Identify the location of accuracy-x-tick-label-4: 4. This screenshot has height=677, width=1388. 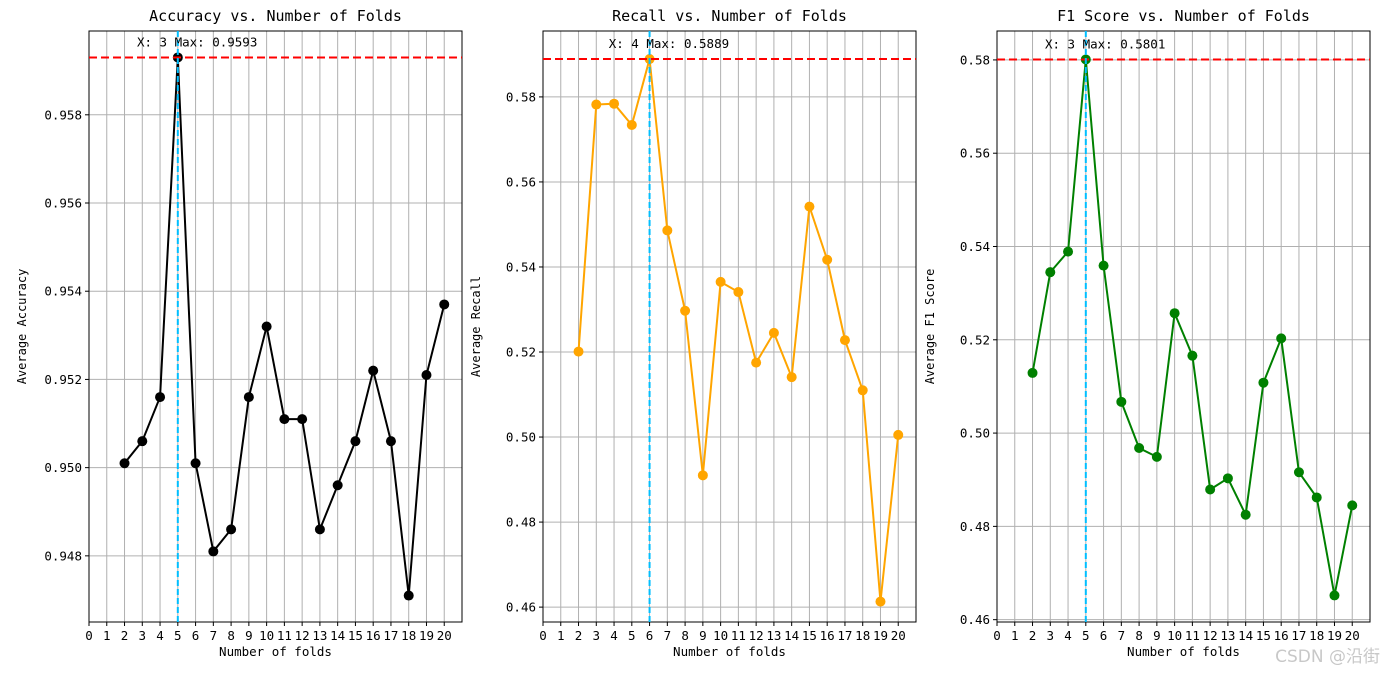
(160, 635).